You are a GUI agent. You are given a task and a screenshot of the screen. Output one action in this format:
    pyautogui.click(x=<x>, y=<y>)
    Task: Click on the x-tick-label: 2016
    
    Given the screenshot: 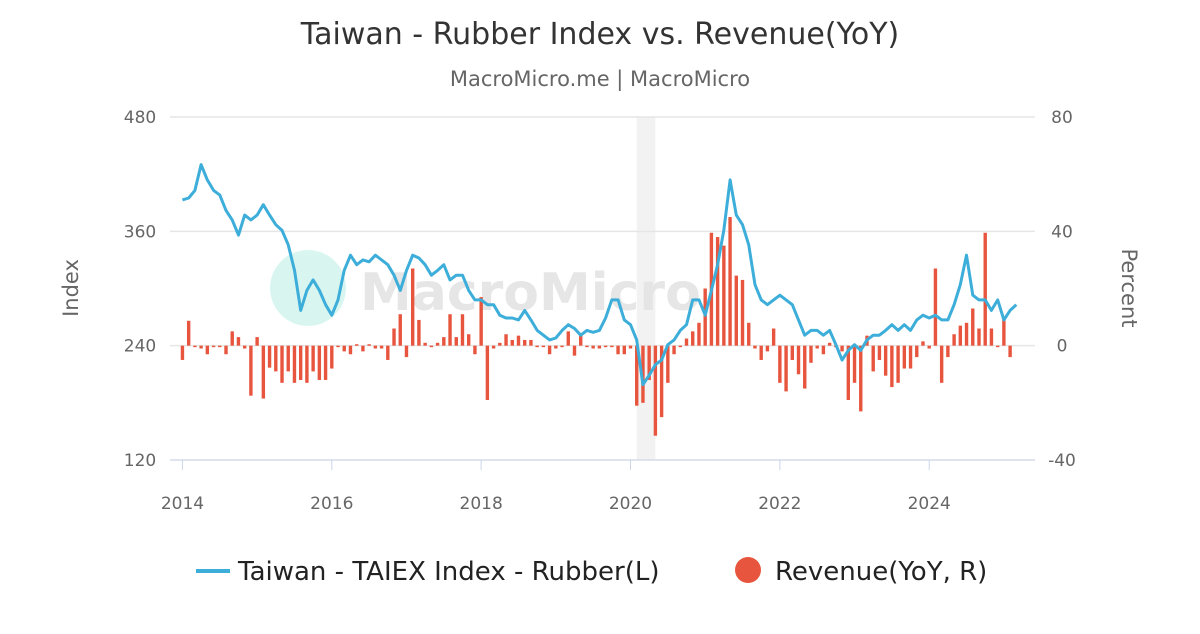 What is the action you would take?
    pyautogui.click(x=331, y=504)
    